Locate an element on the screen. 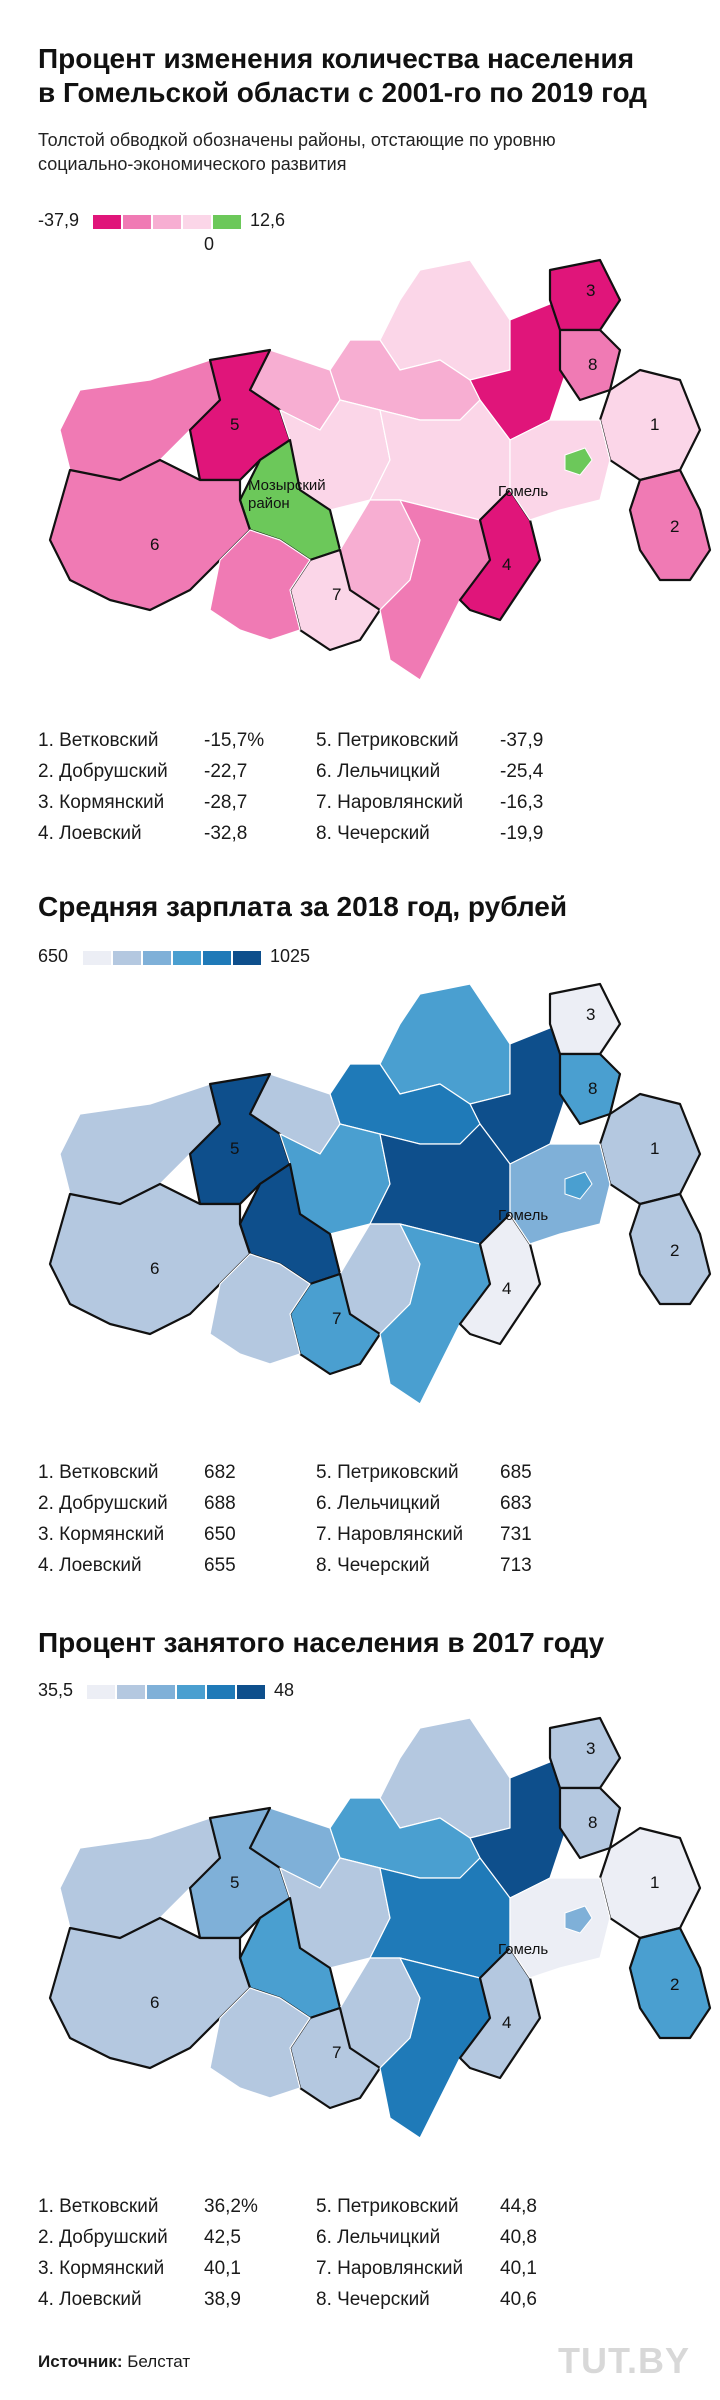 The width and height of the screenshot is (720, 2400). legend-min: 650 is located at coordinates (53, 956).